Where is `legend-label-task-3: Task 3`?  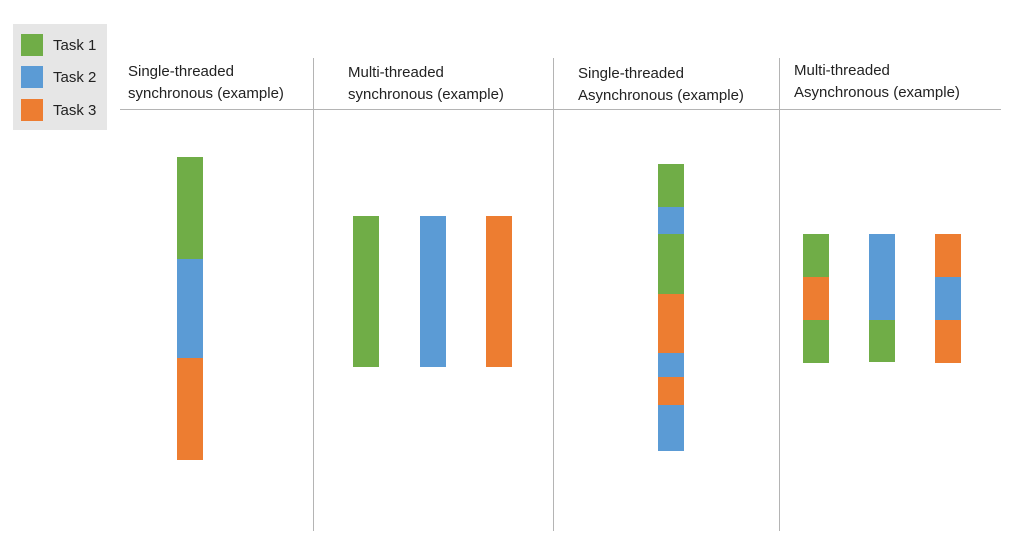 legend-label-task-3: Task 3 is located at coordinates (75, 110).